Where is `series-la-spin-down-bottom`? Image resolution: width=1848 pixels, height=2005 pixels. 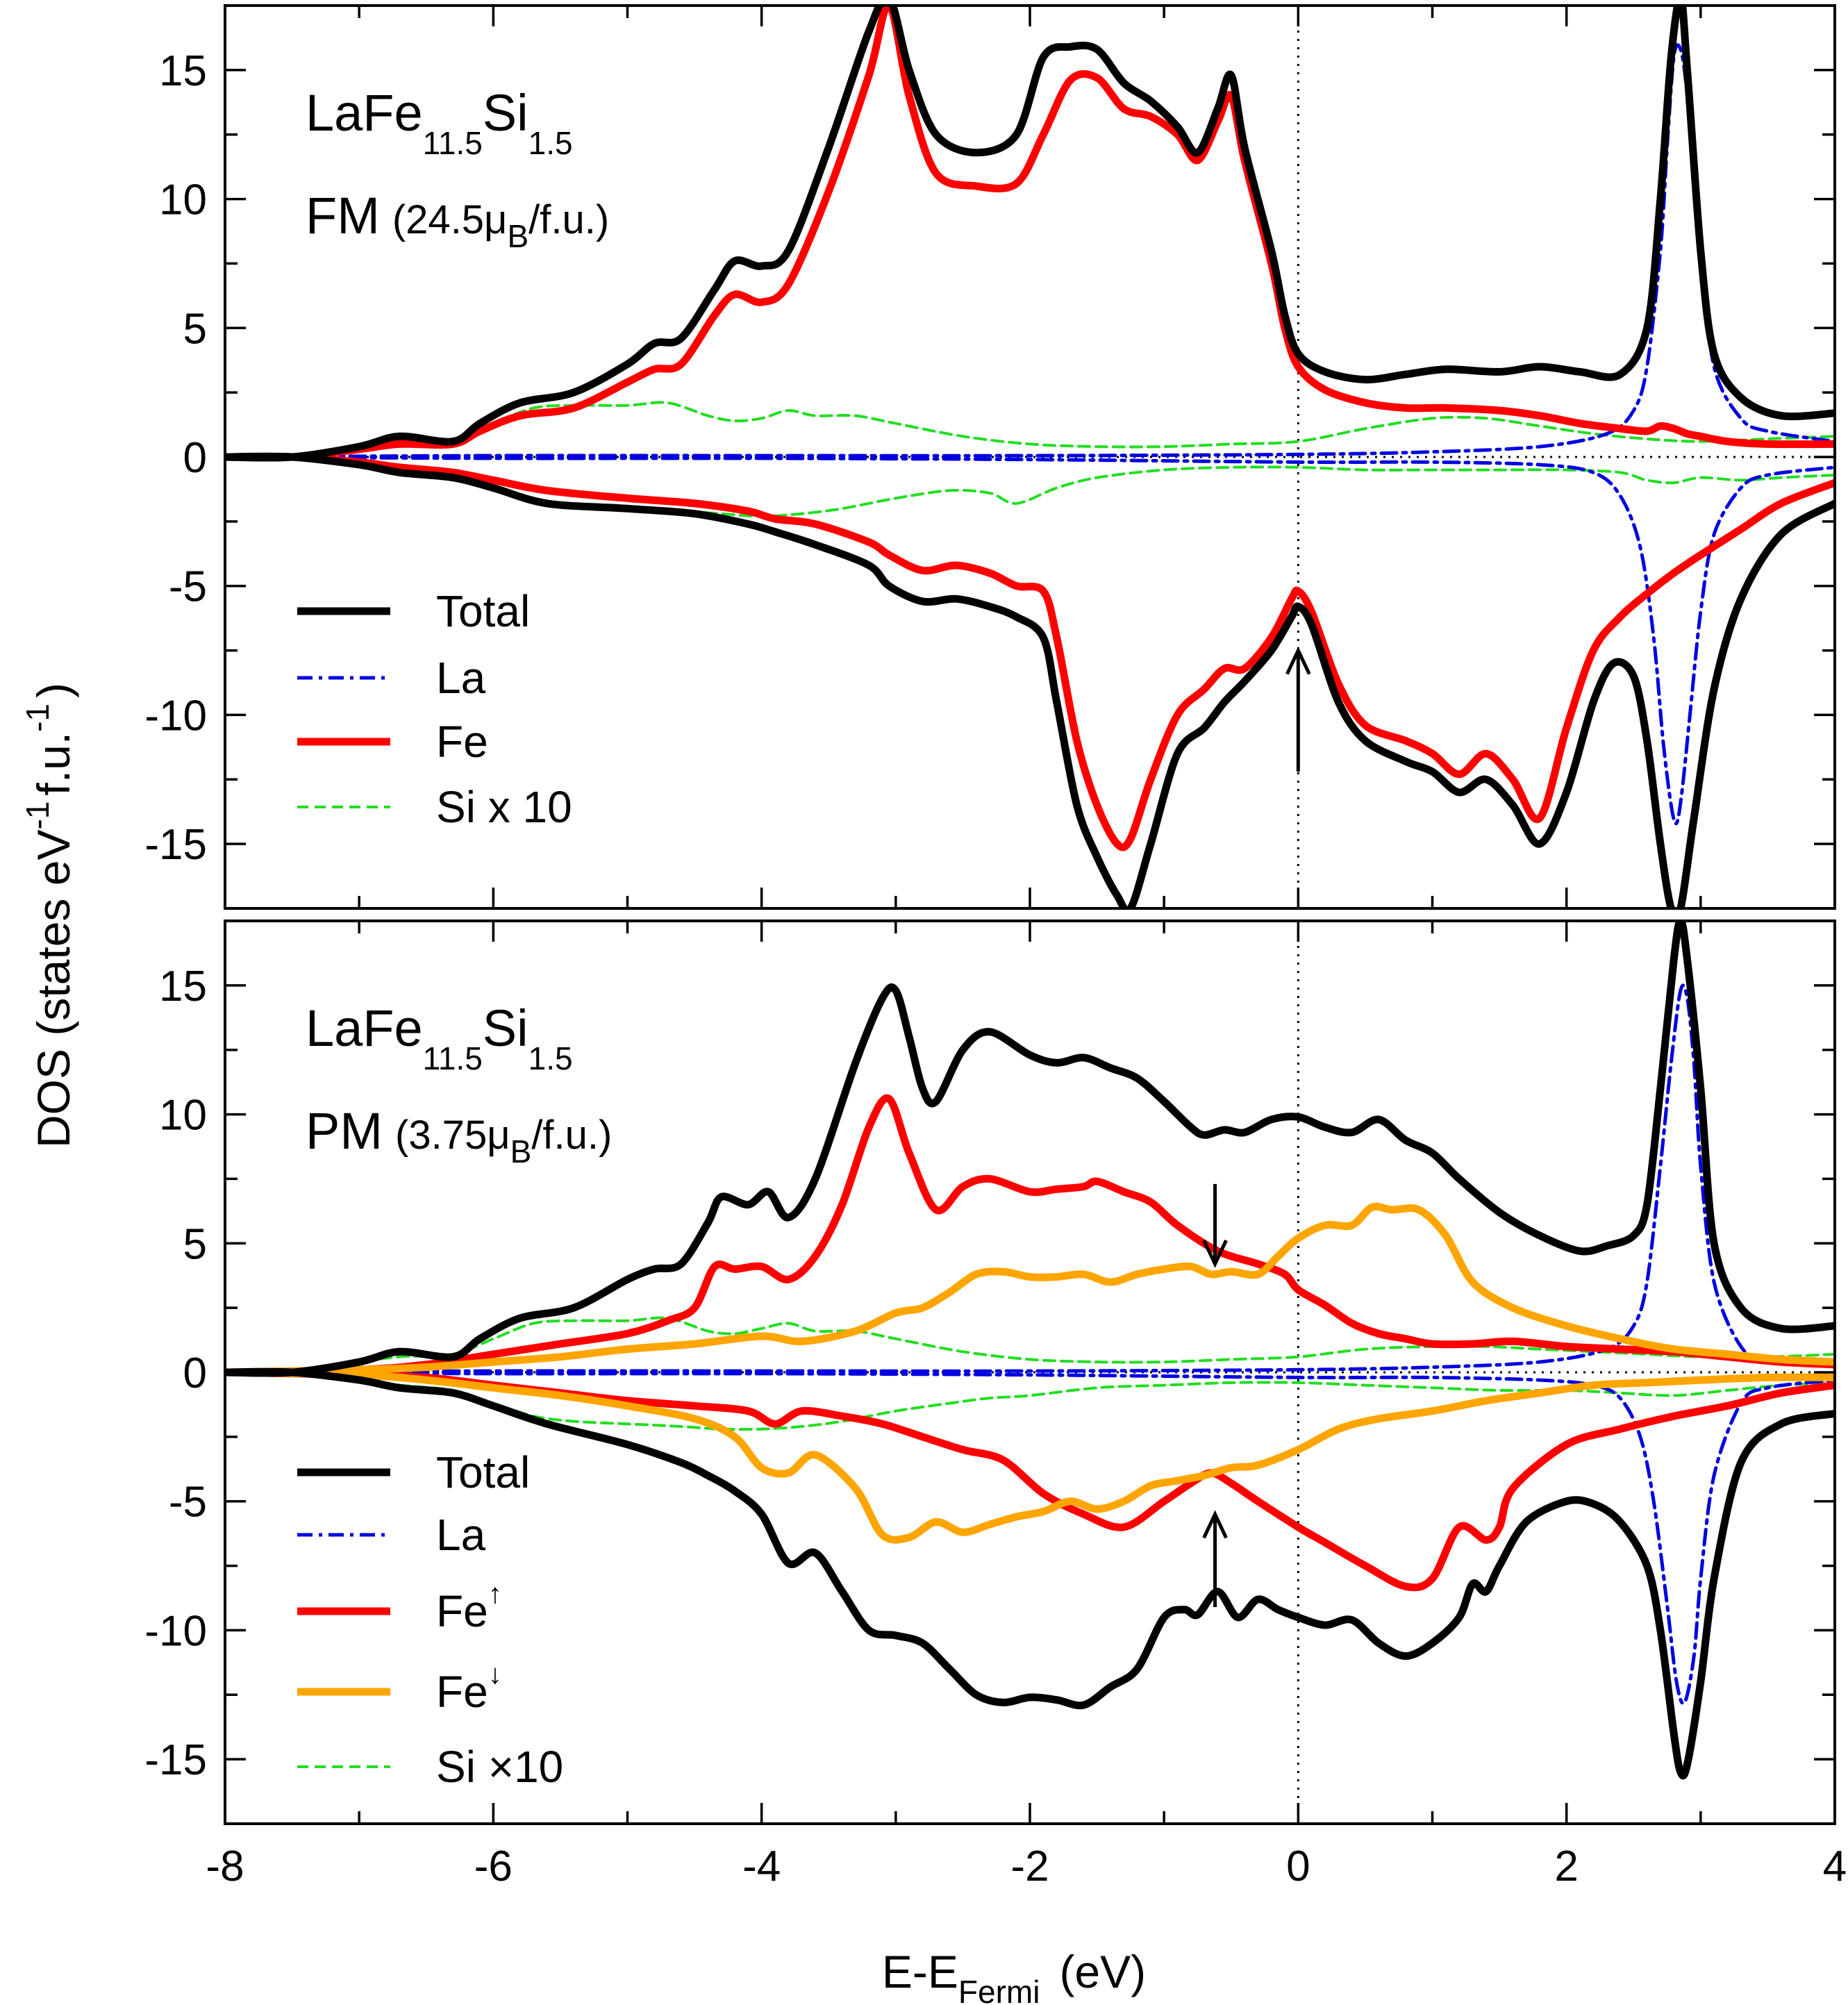 series-la-spin-down-bottom is located at coordinates (1030, 1538).